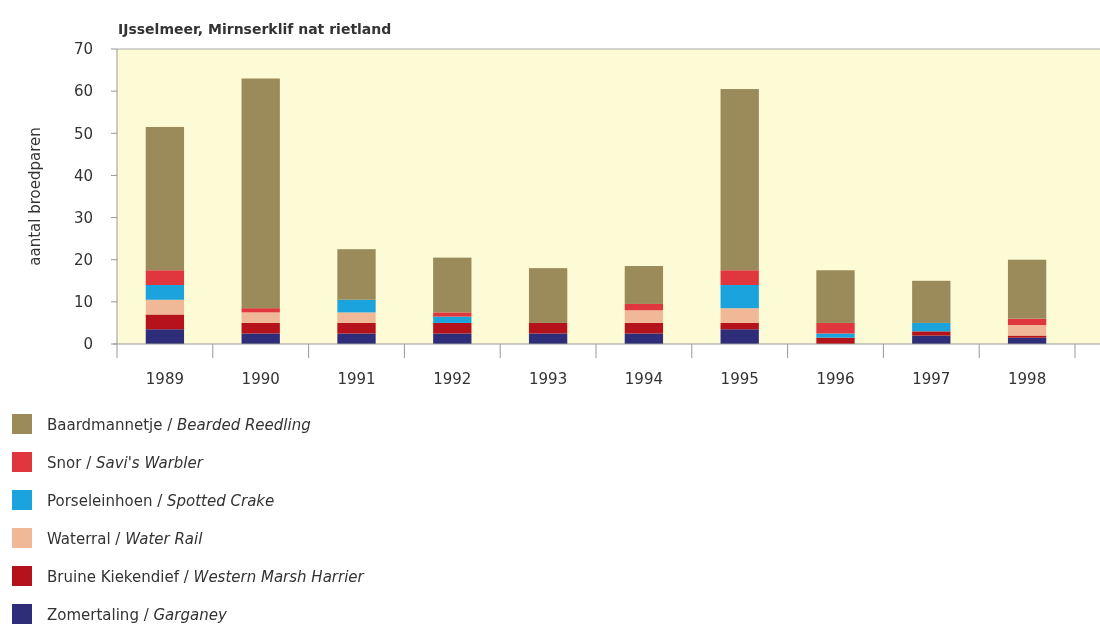 Image resolution: width=1100 pixels, height=626 pixels. What do you see at coordinates (88, 344) in the screenshot?
I see `y-tick-label: 0` at bounding box center [88, 344].